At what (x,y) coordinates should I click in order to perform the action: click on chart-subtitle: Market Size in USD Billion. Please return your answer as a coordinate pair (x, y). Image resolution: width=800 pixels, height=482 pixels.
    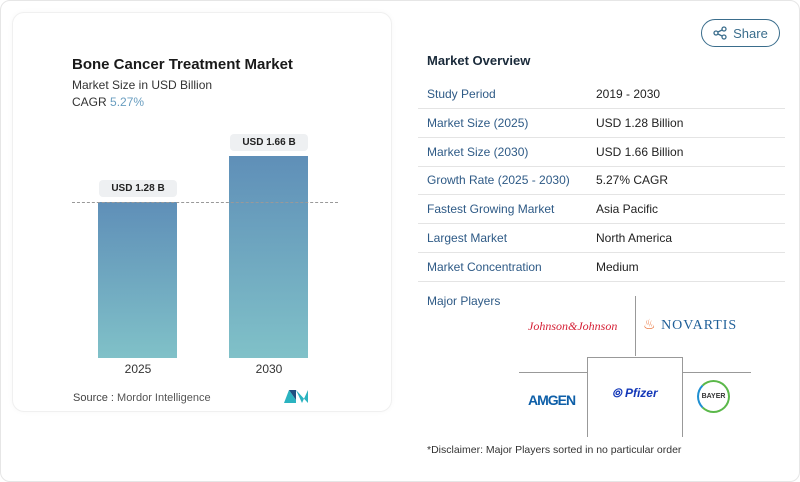
    Looking at the image, I should click on (142, 85).